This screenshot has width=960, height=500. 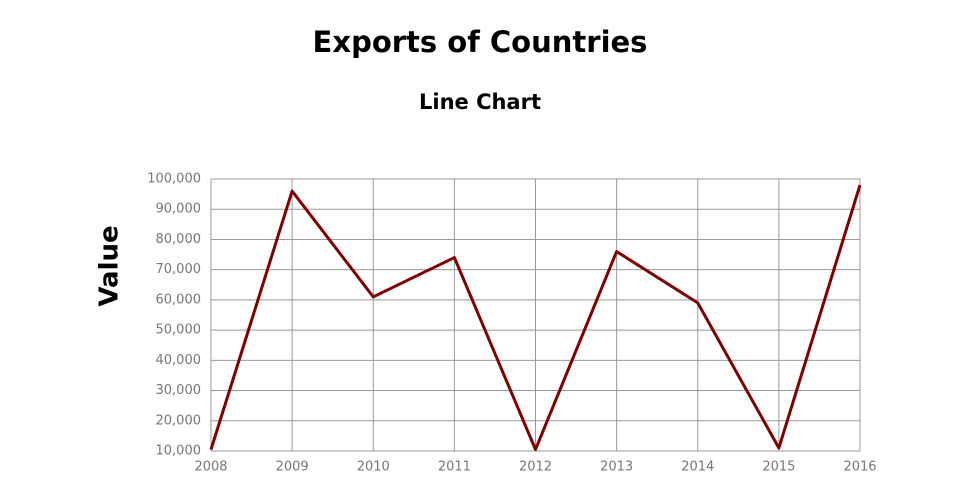 I want to click on x-tick-label: 2010, so click(x=373, y=467).